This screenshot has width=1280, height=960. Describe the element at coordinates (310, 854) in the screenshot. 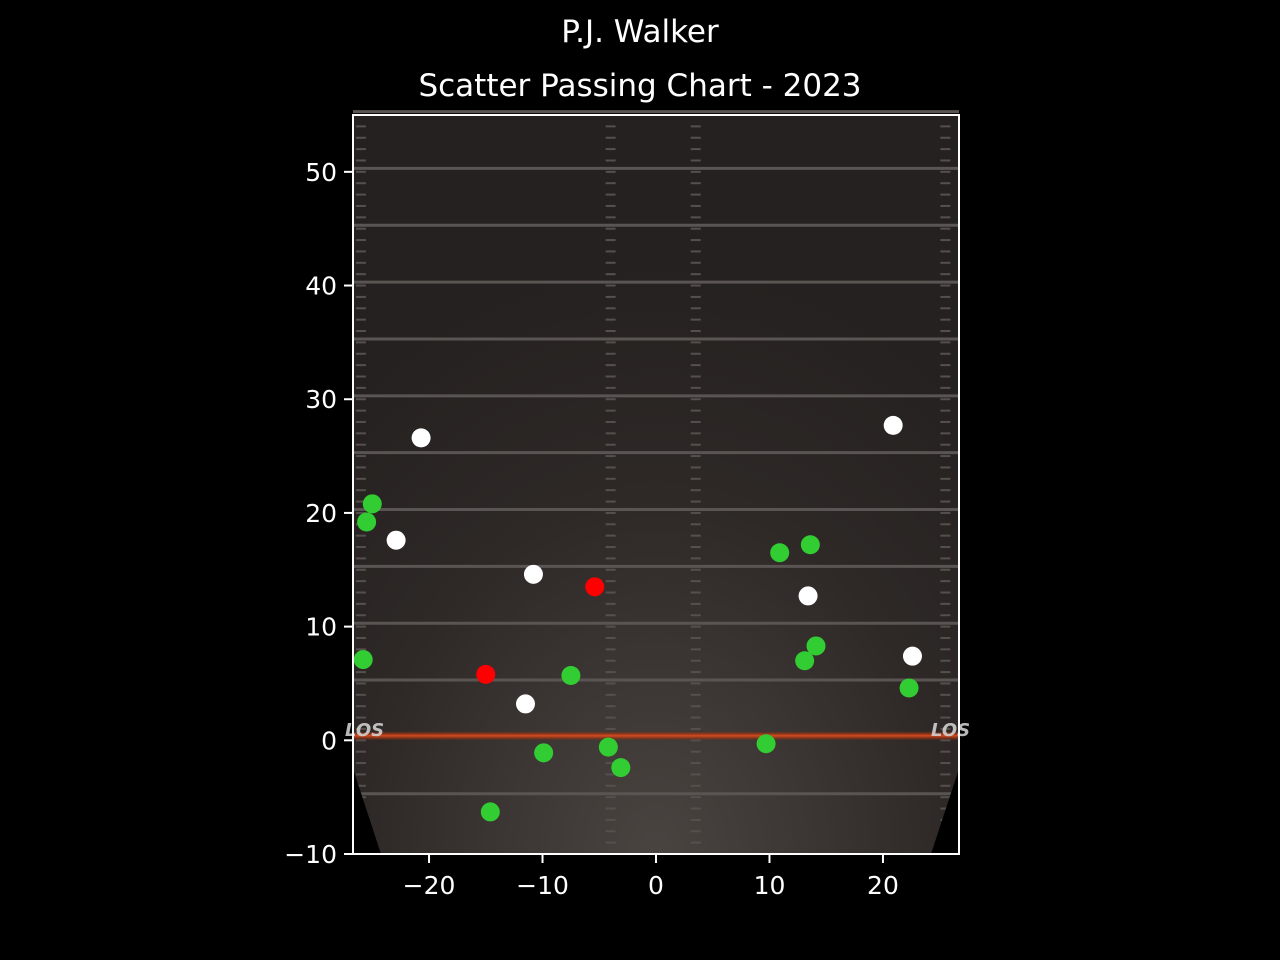

I see `y-tick-label: −10` at that location.